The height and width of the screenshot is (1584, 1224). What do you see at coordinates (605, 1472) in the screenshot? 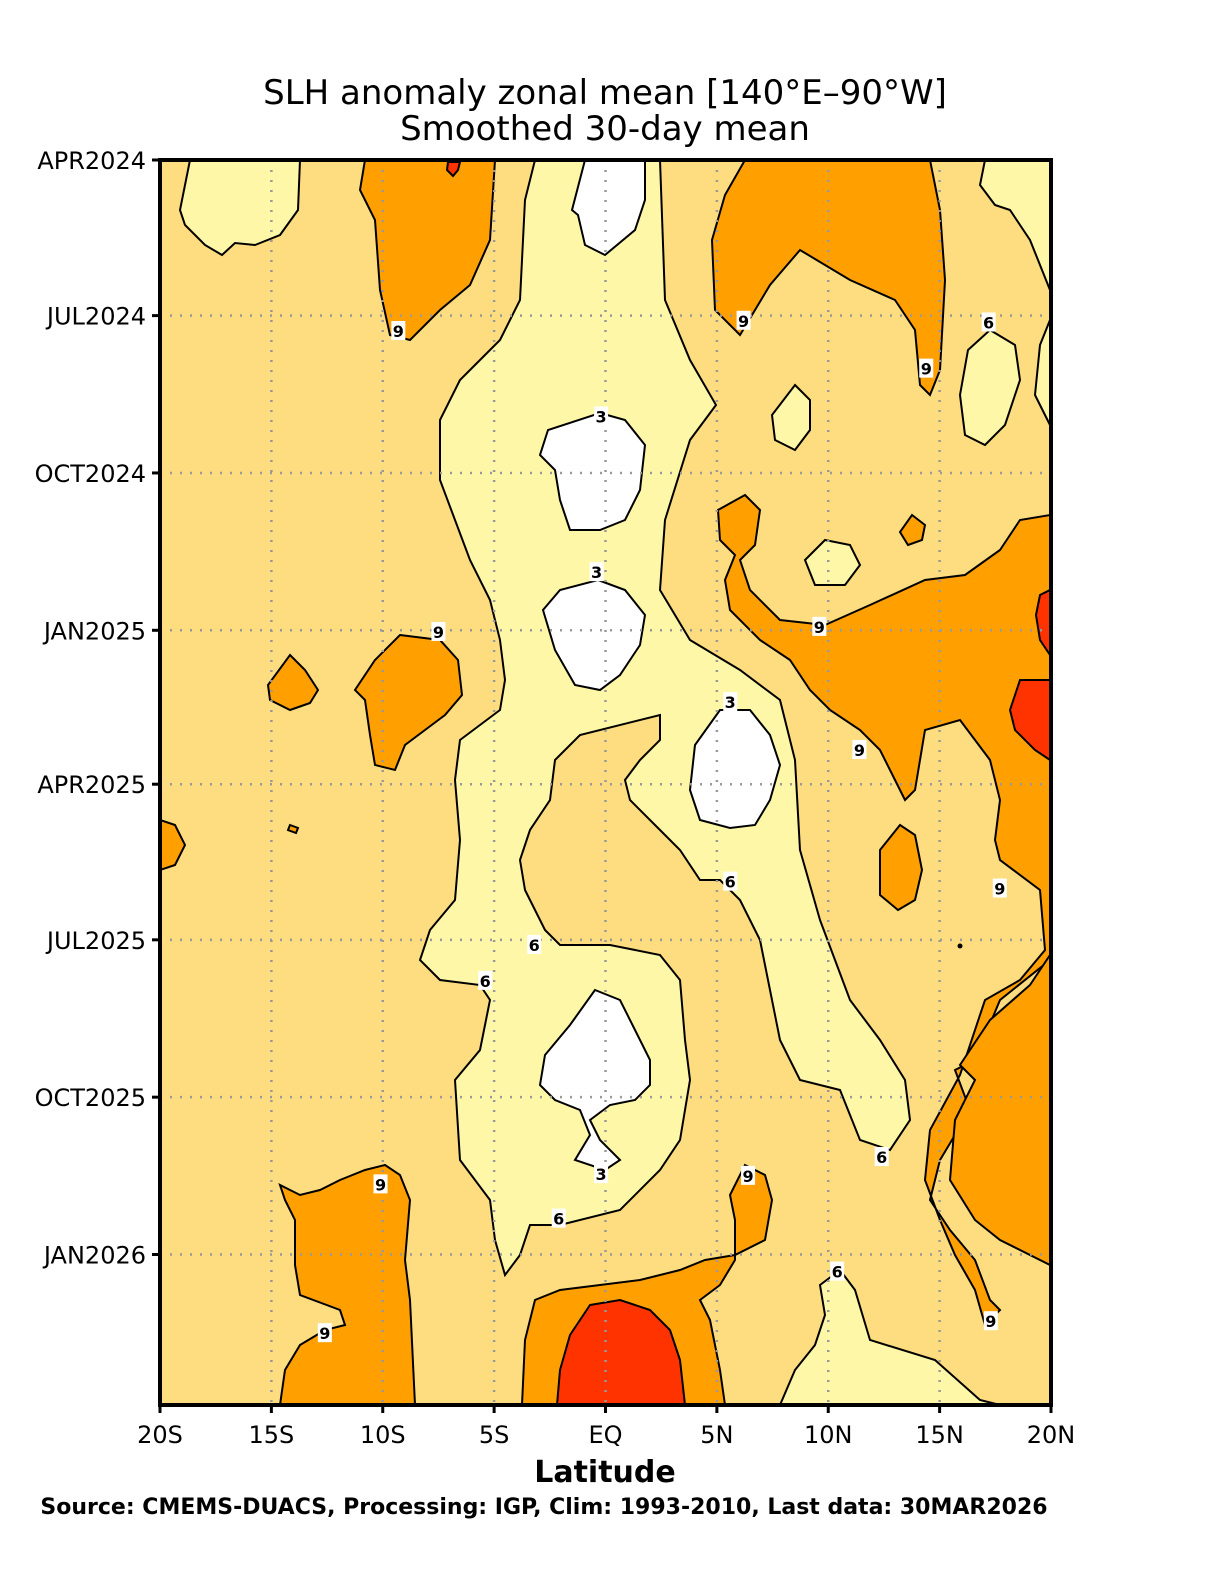
I see `x-axis-label: Latitude` at bounding box center [605, 1472].